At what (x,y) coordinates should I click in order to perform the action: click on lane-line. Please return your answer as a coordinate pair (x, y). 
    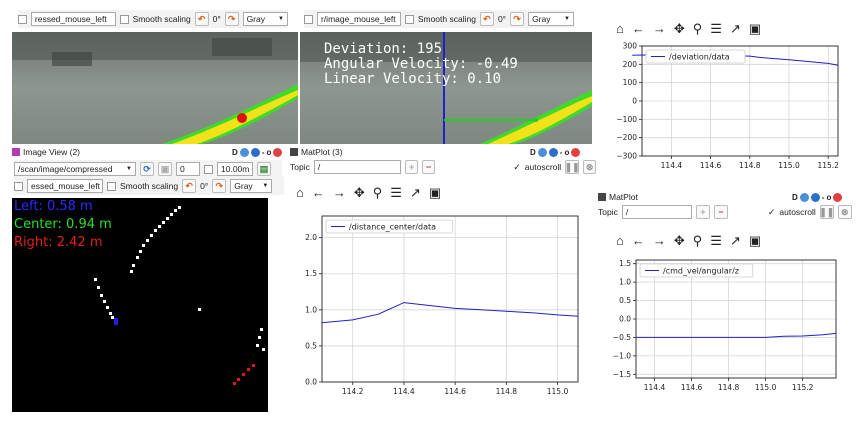
    Looking at the image, I should click on (235, 117).